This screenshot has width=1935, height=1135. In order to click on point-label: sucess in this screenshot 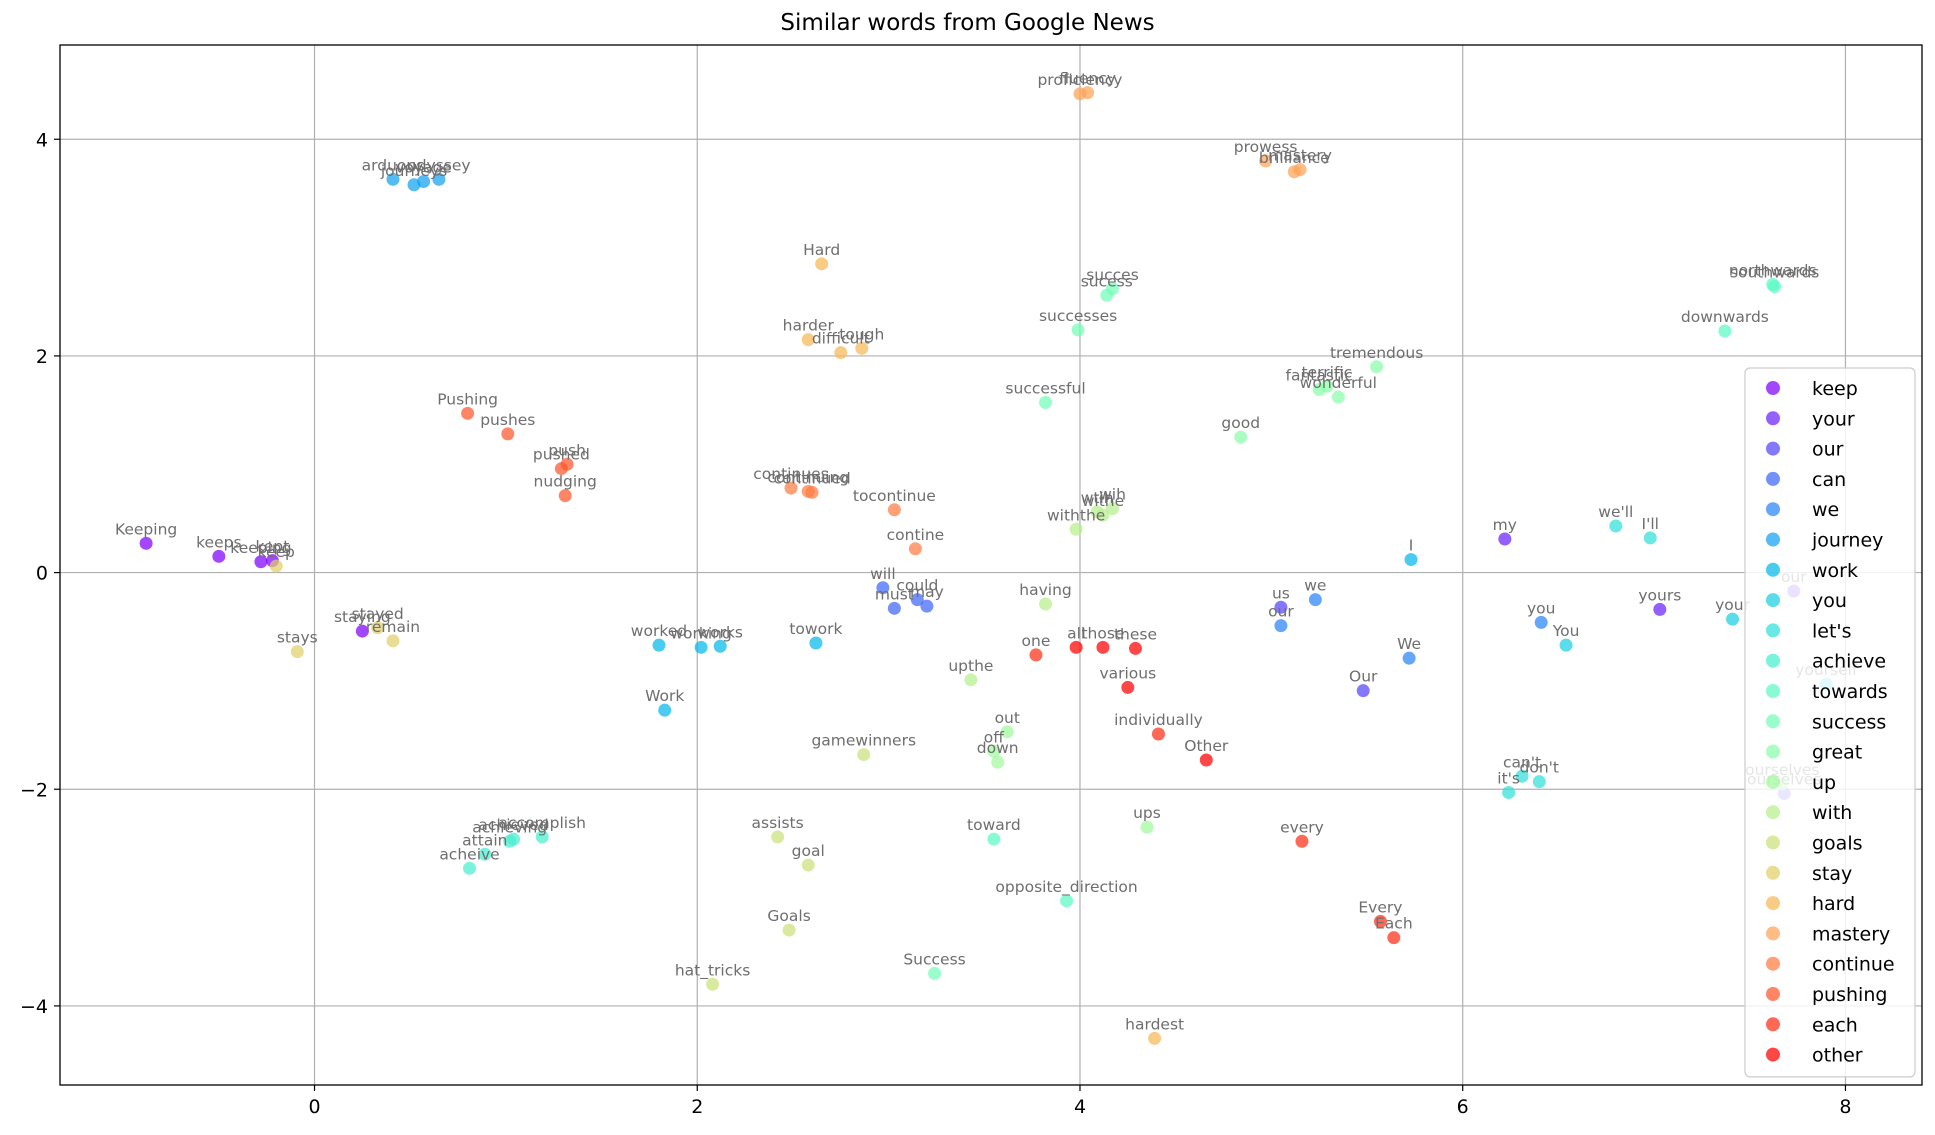, I will do `click(1107, 281)`.